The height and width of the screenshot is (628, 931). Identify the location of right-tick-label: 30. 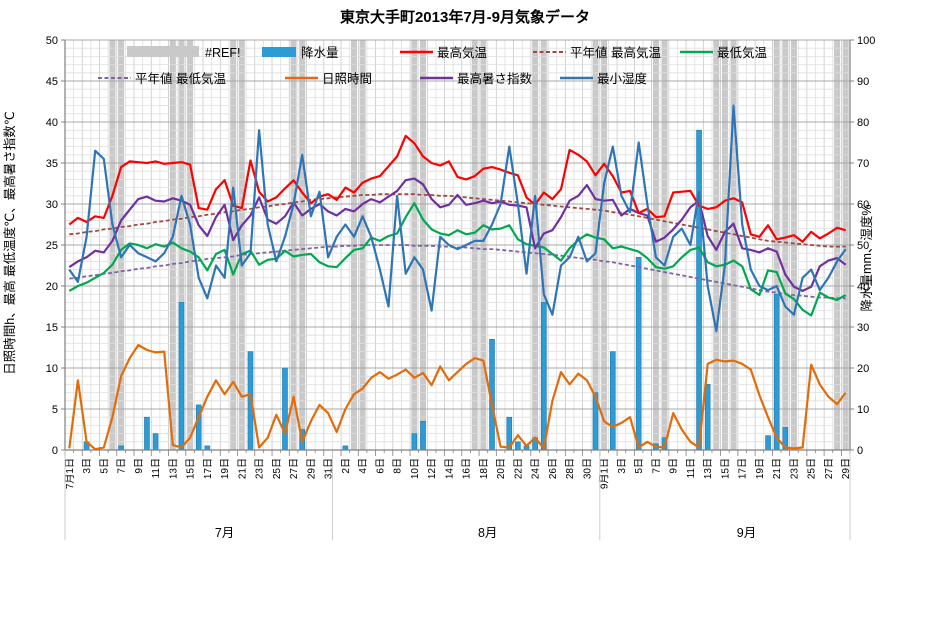
(863, 328).